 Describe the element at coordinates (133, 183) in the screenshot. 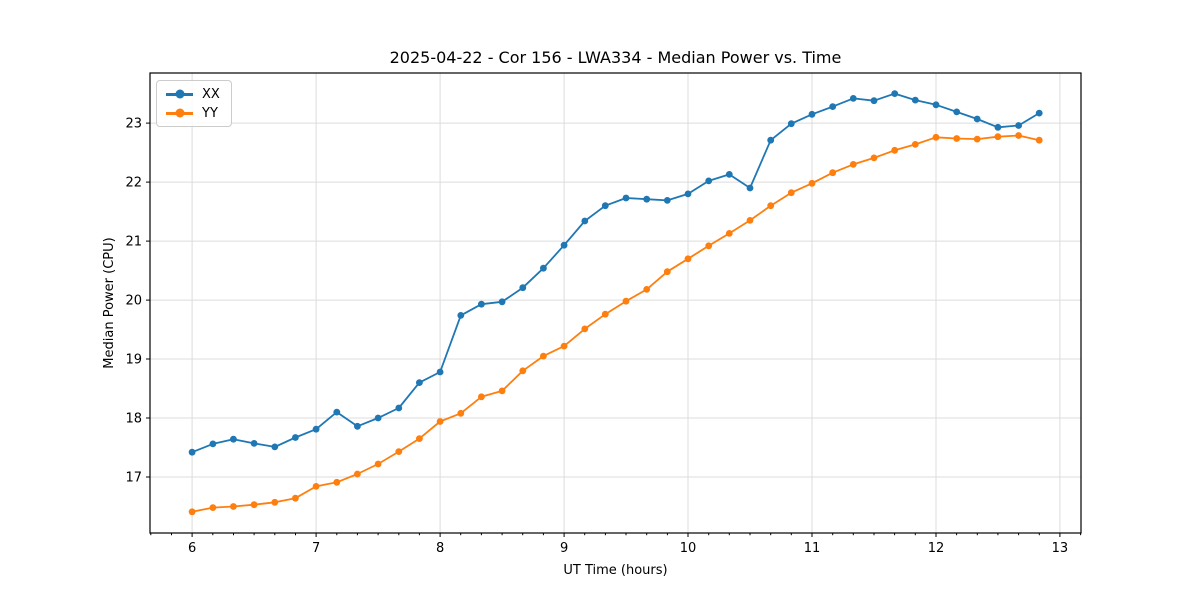

I see `svg-text: 22` at that location.